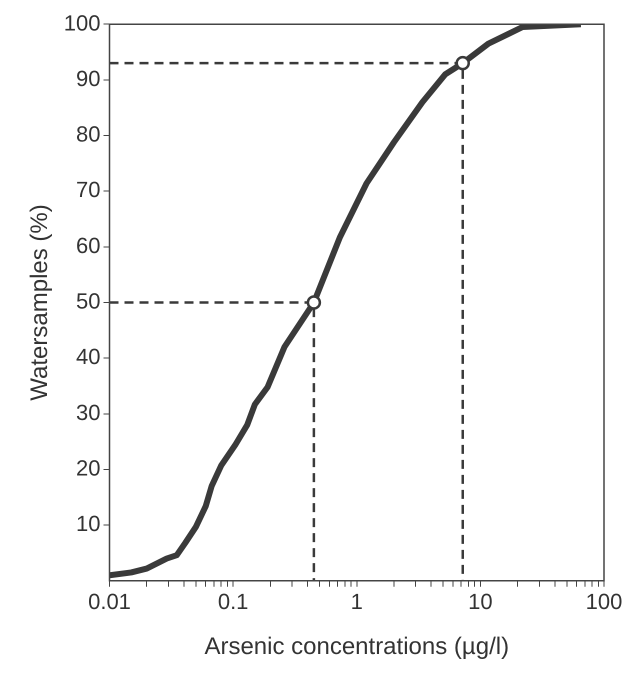 The height and width of the screenshot is (680, 640). Describe the element at coordinates (357, 646) in the screenshot. I see `x-axis-title: Arsenic concentrations (µg/l)` at that location.